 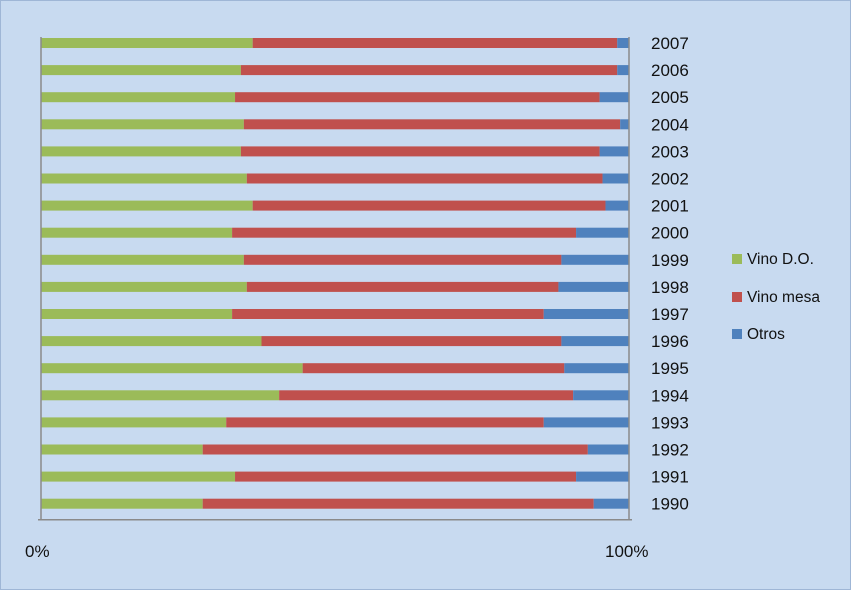 What do you see at coordinates (151, 341) in the screenshot?
I see `bar-1996-vino-d-o-` at bounding box center [151, 341].